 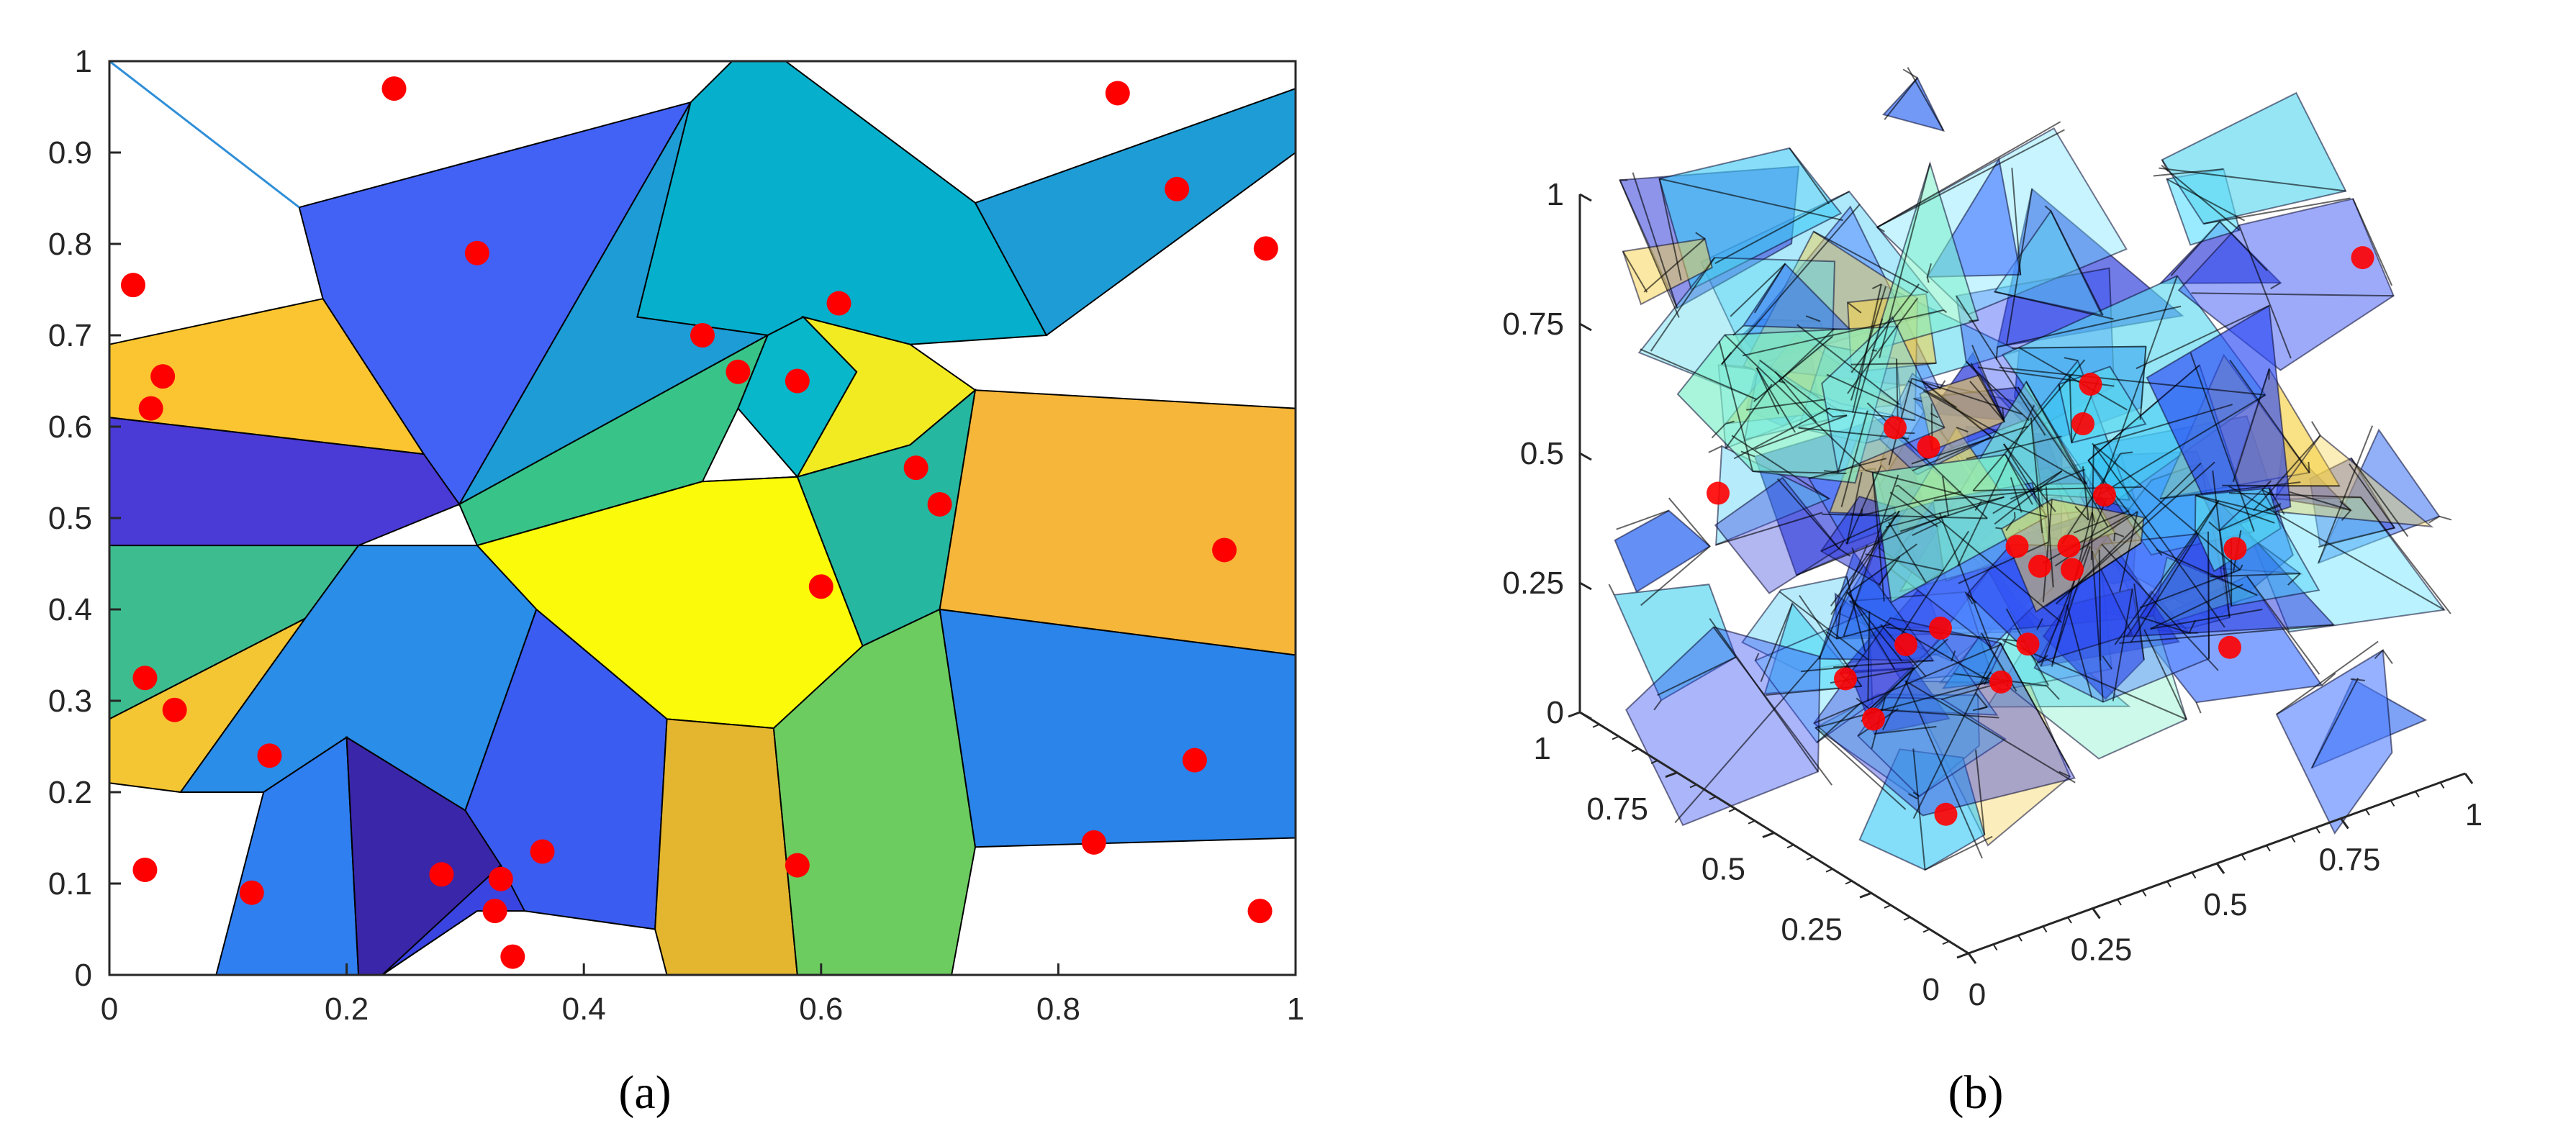 What do you see at coordinates (454, 919) in the screenshot?
I see `voronoi-cell` at bounding box center [454, 919].